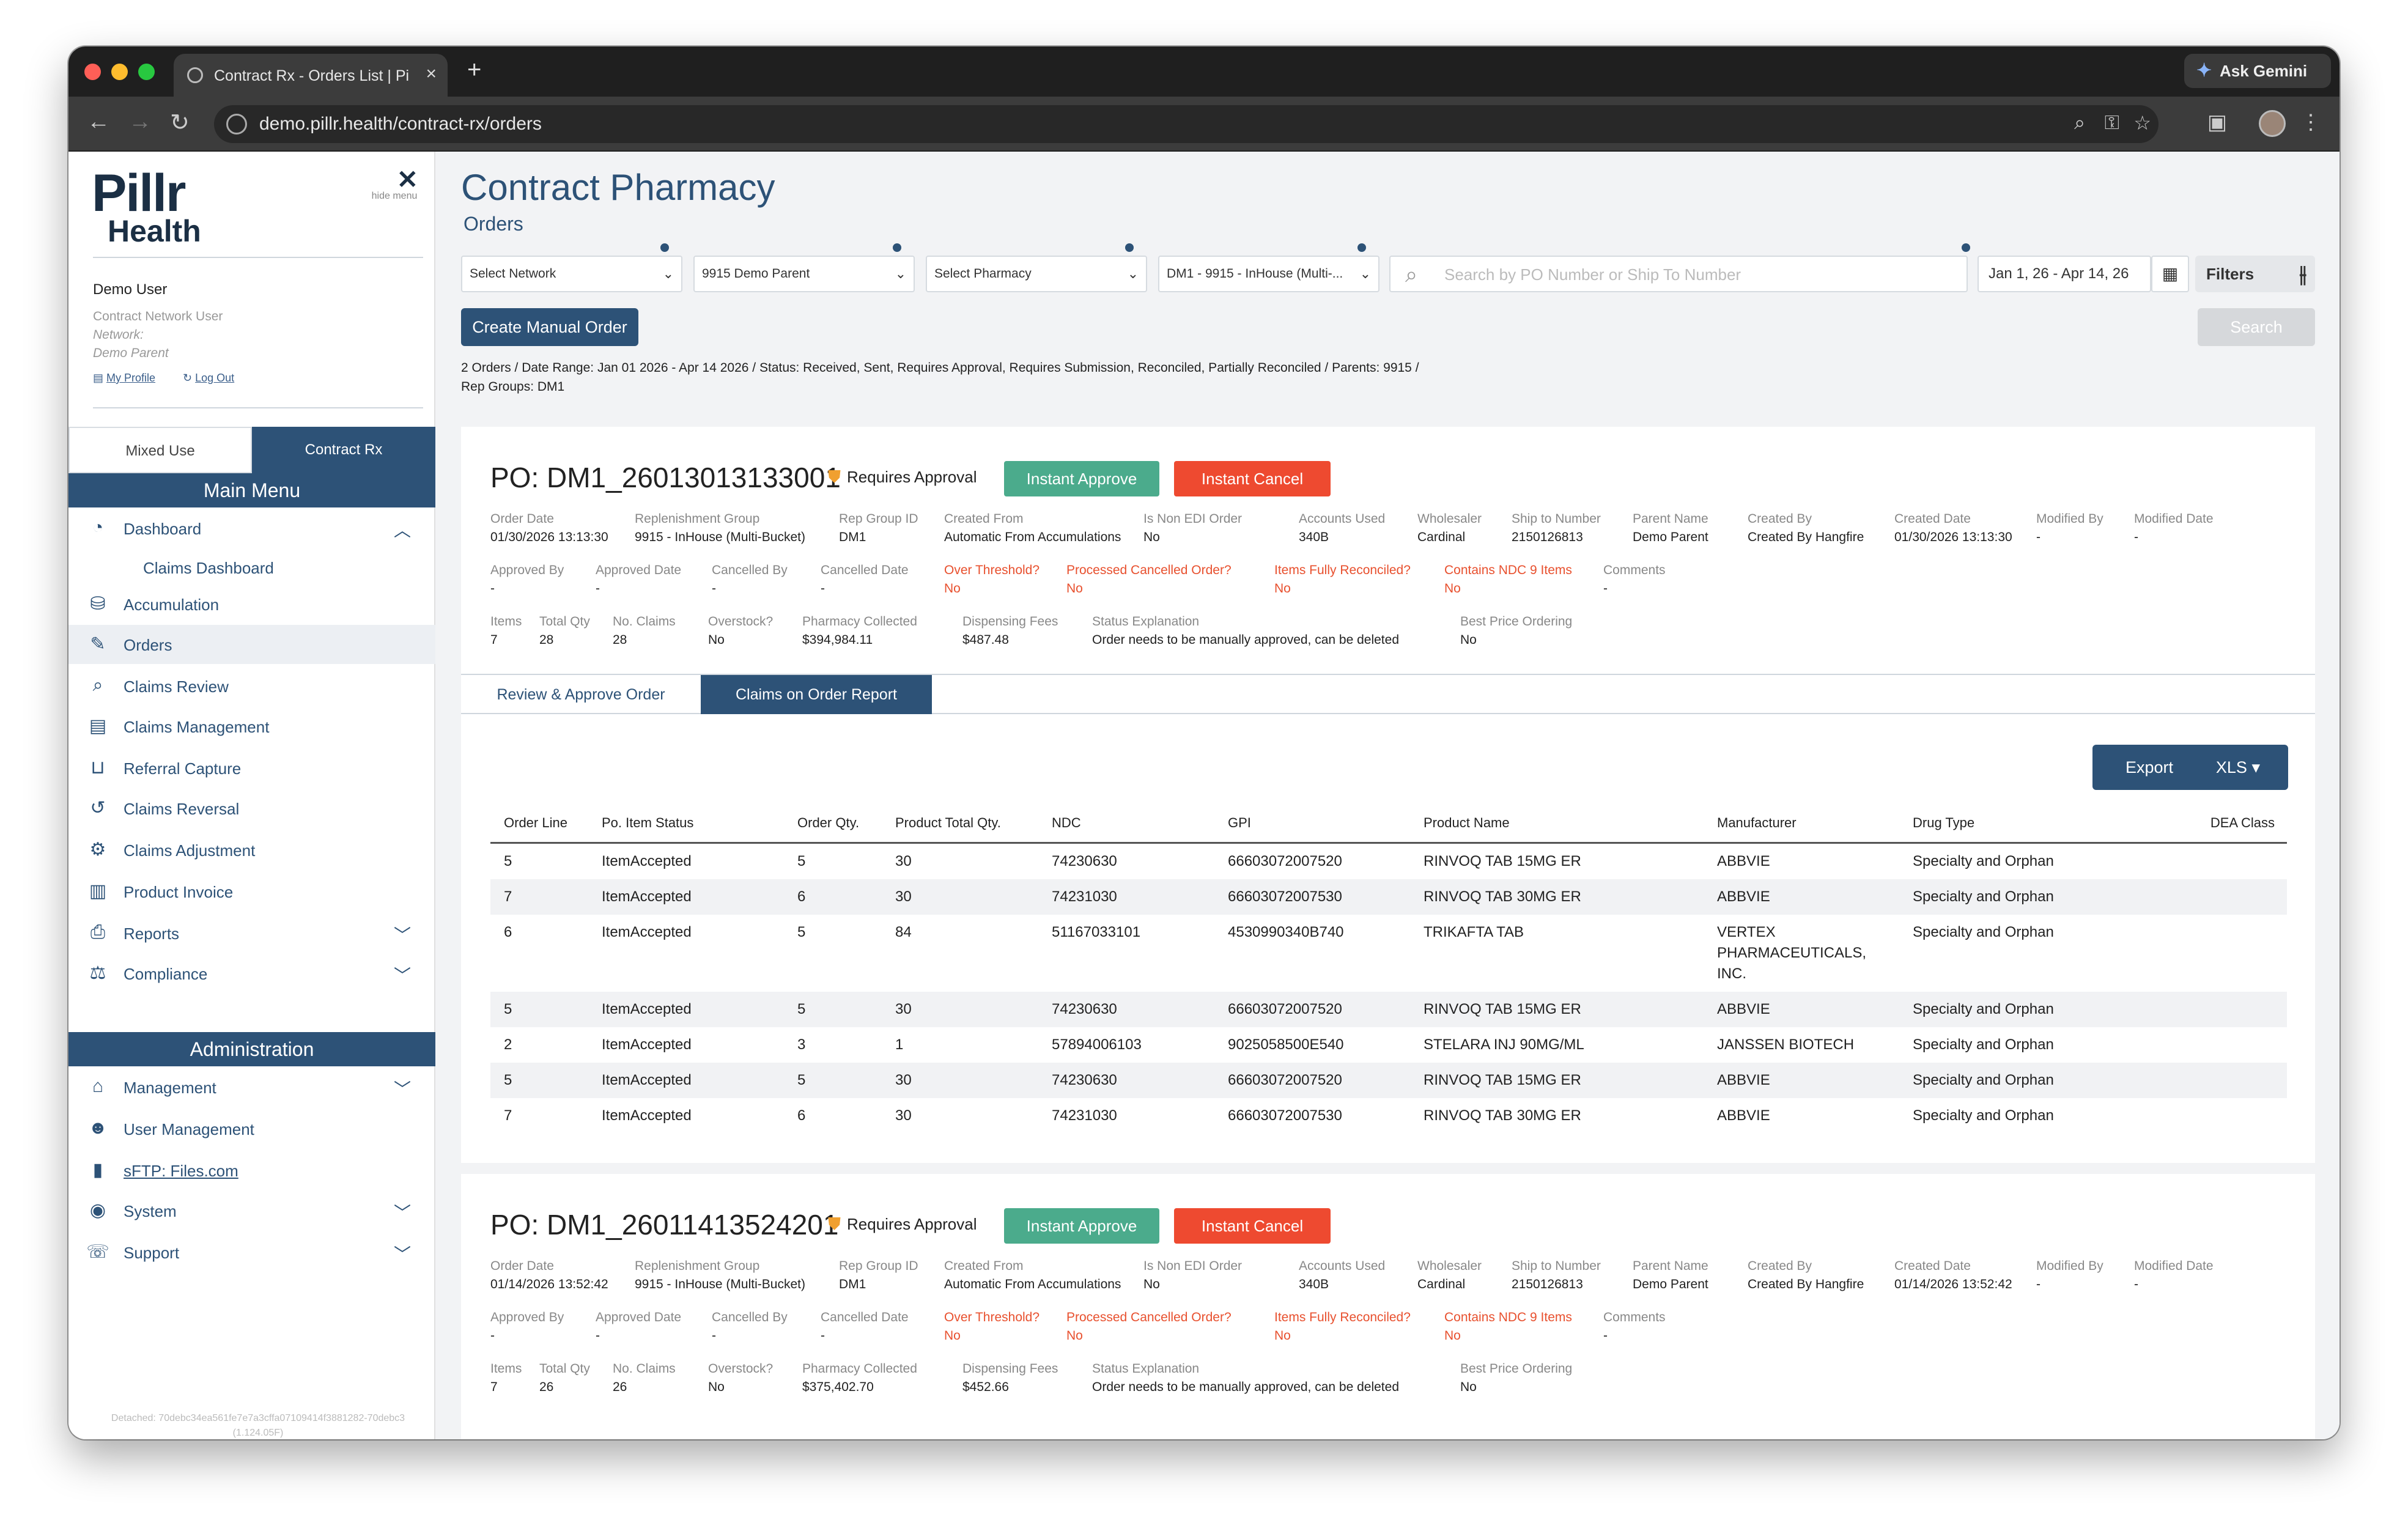 The image size is (2408, 1531). I want to click on field-label: Cancelled Date, so click(865, 1317).